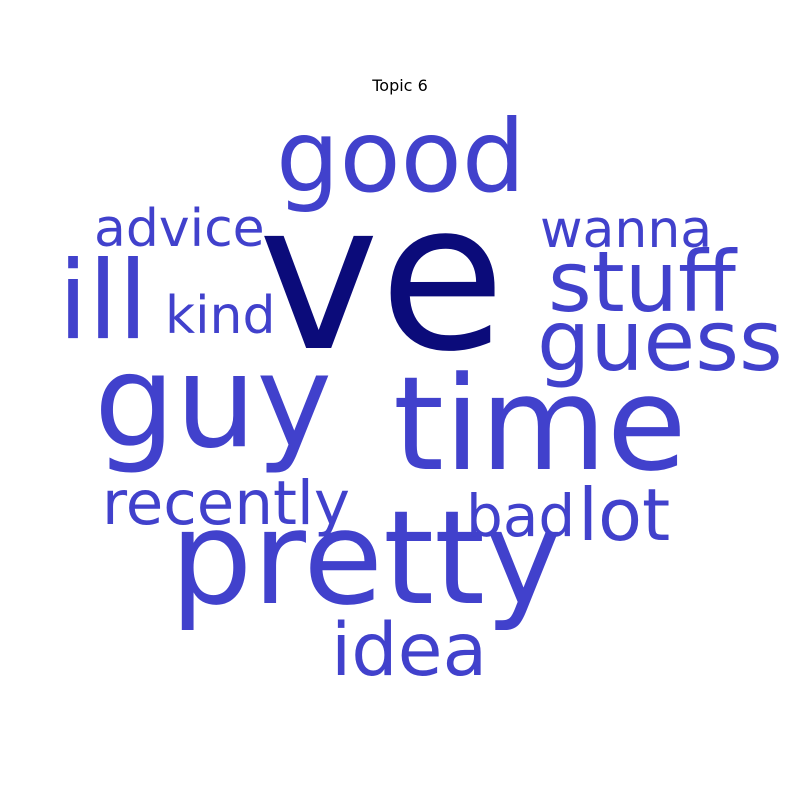  I want to click on word-good: good, so click(400, 156).